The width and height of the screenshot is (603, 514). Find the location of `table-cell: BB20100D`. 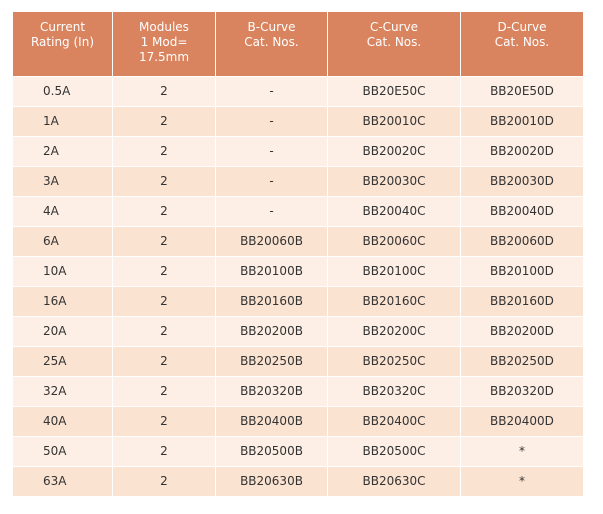

table-cell: BB20100D is located at coordinates (522, 270).